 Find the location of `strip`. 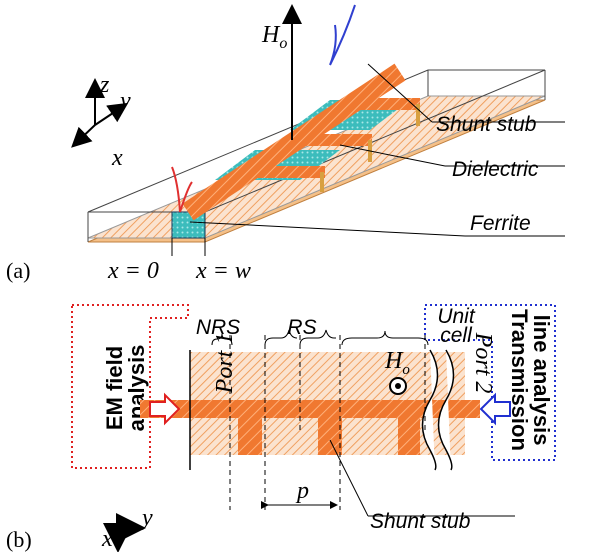

strip is located at coordinates (294, 142).